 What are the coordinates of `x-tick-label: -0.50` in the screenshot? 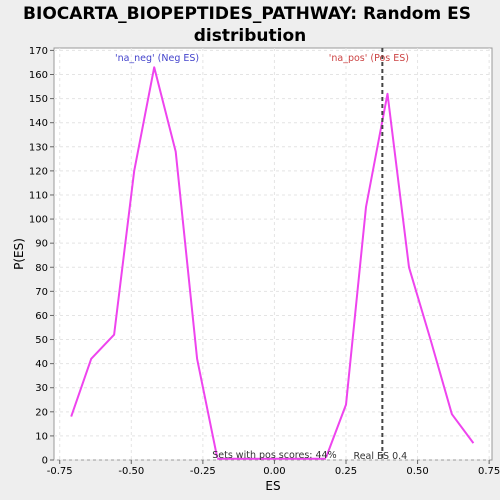 It's located at (131, 471).